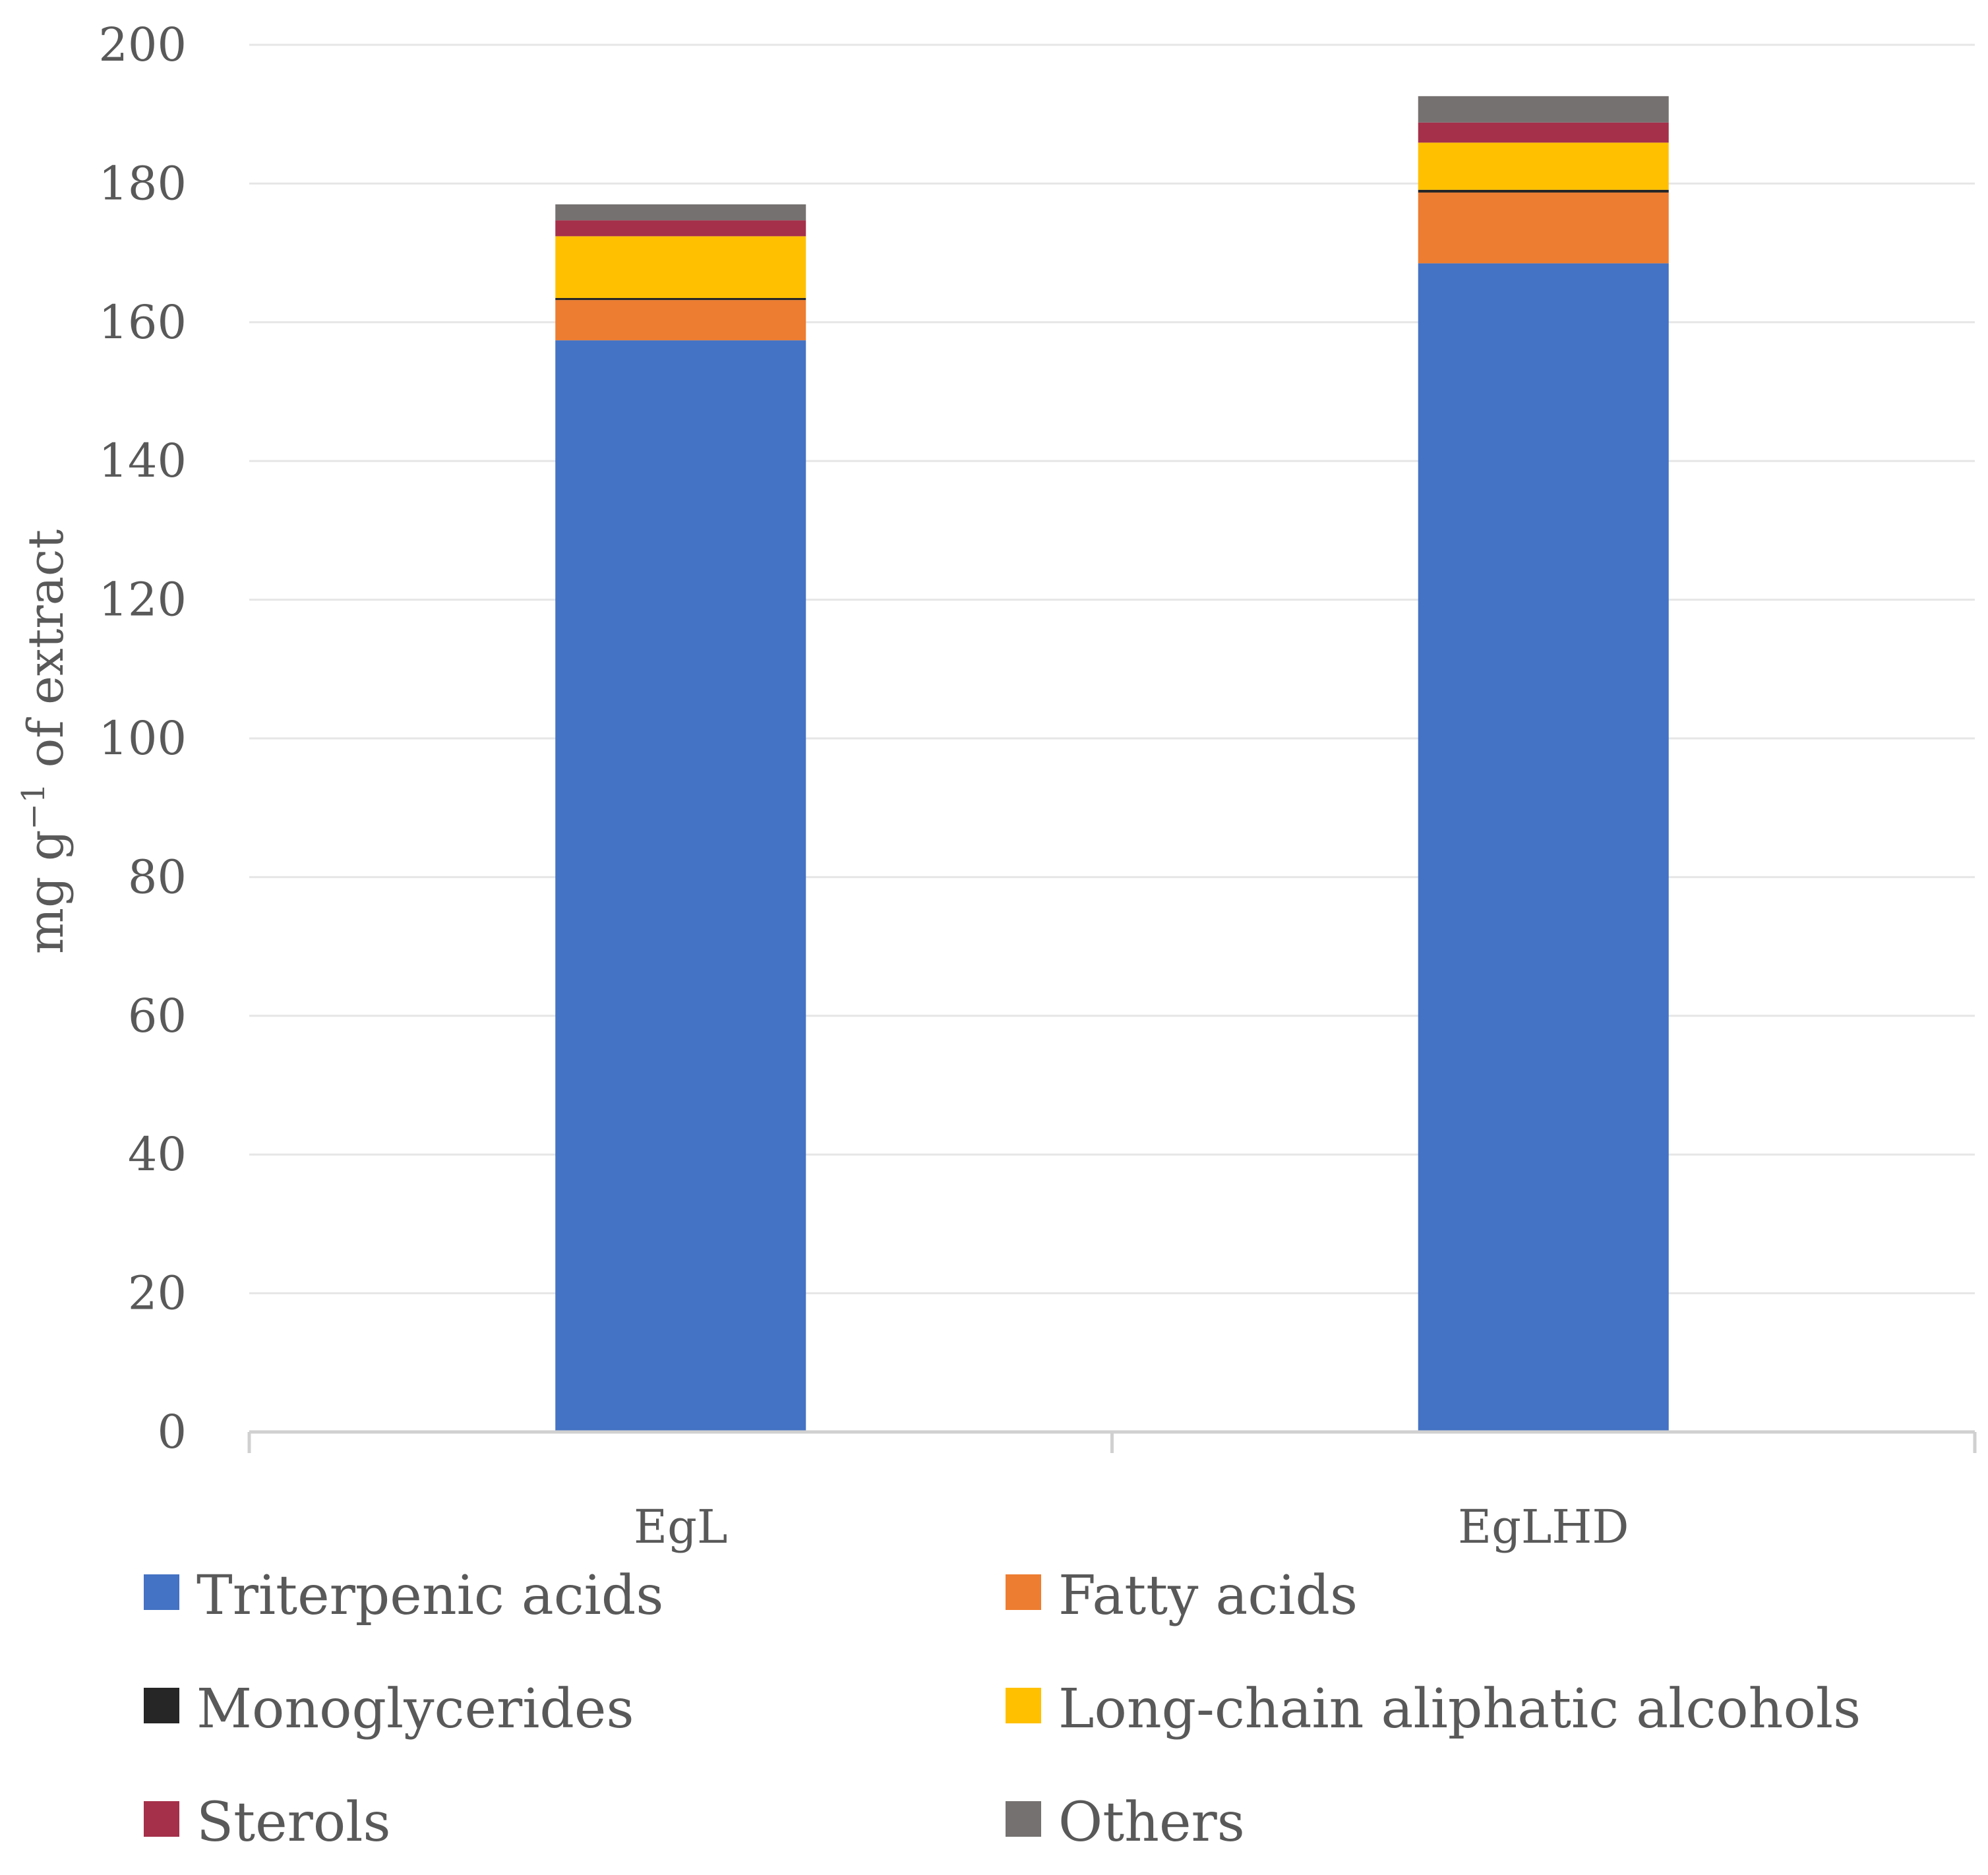  What do you see at coordinates (142, 45) in the screenshot?
I see `y-tick-label: 200` at bounding box center [142, 45].